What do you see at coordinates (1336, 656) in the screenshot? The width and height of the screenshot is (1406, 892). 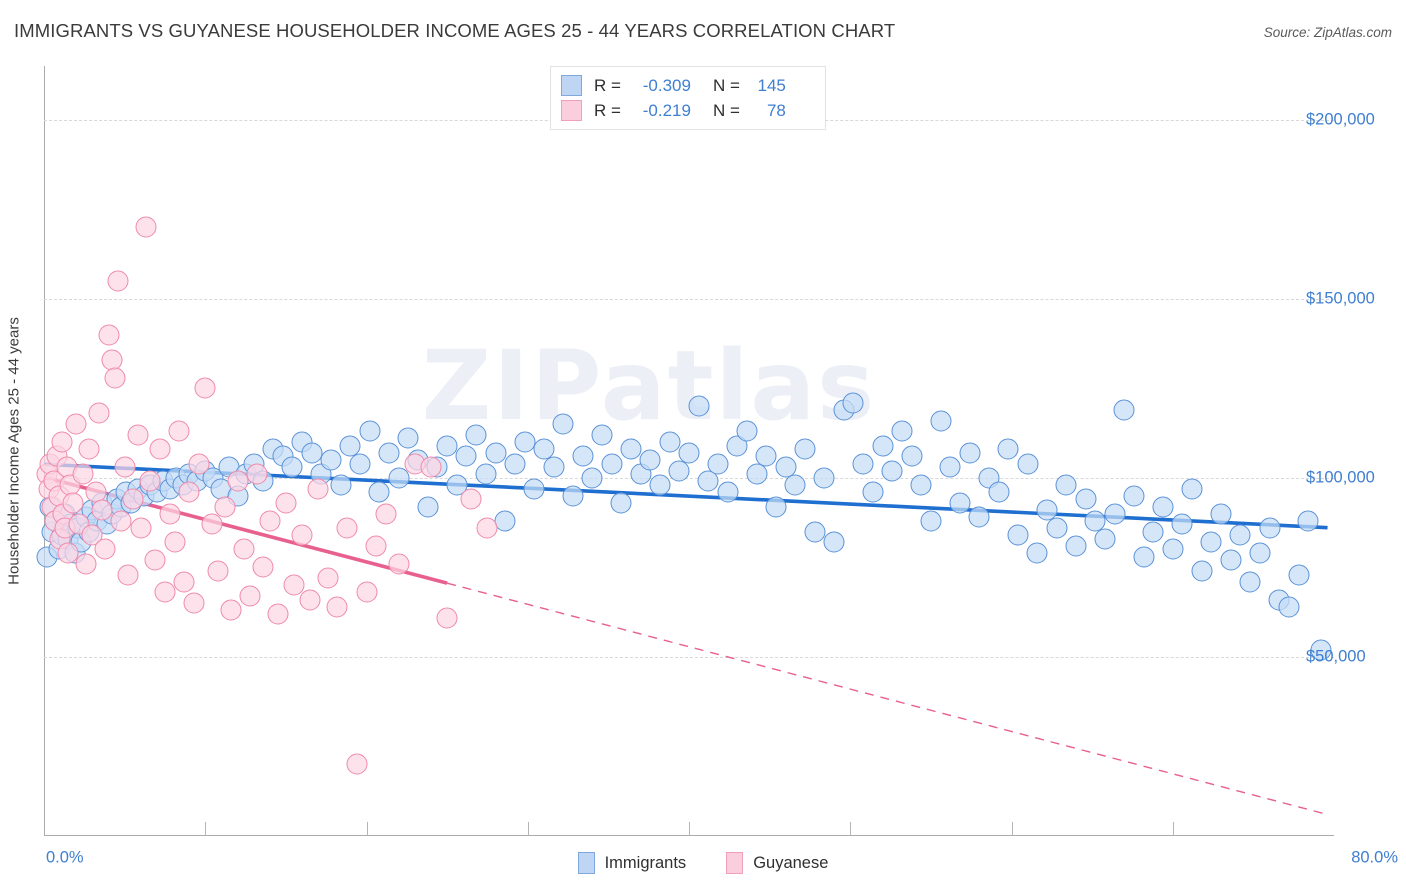 I see `y-axis-tick-label: $50,000` at bounding box center [1336, 656].